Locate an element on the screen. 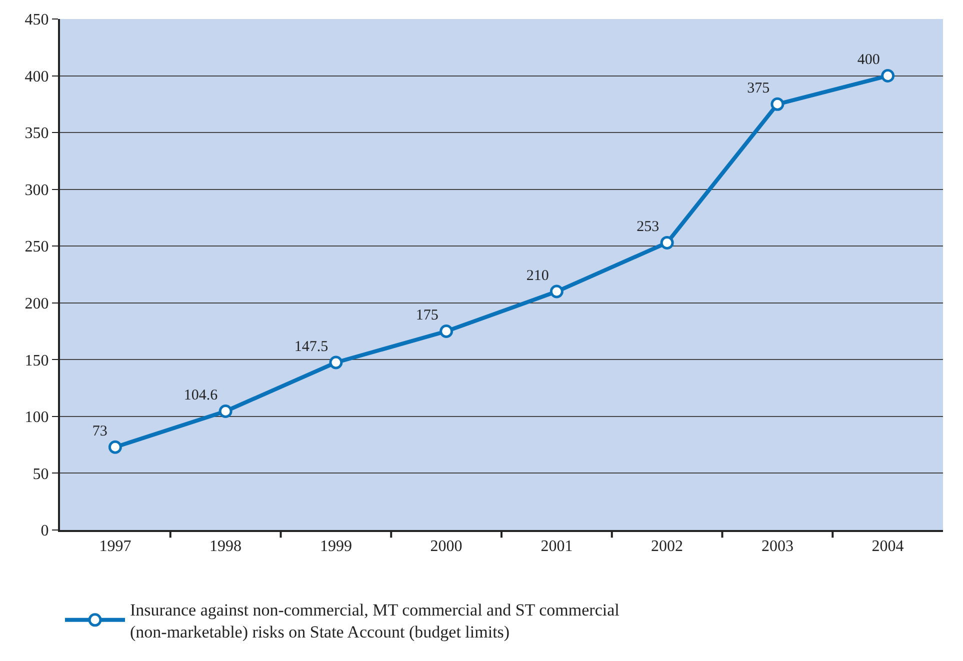 The width and height of the screenshot is (963, 661). data-label: 175 is located at coordinates (427, 316).